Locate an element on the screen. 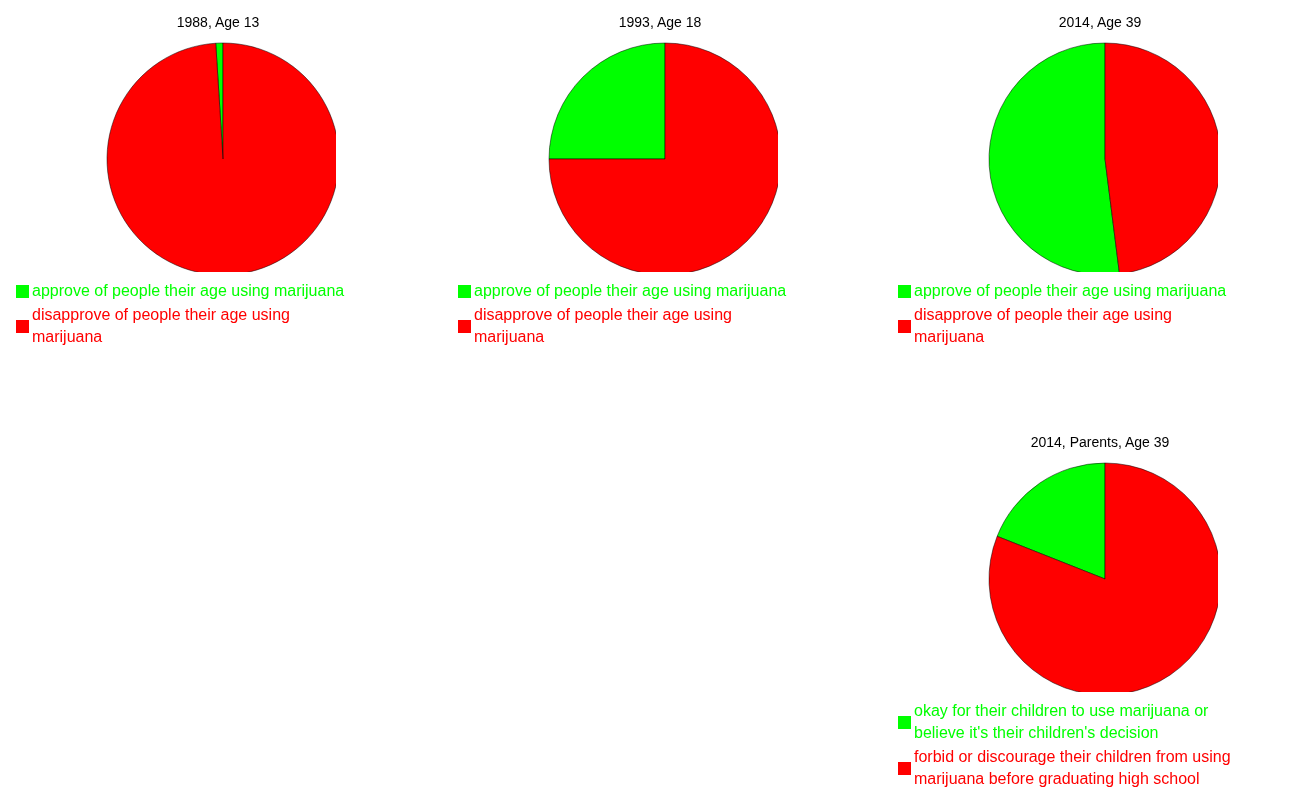  chart-title: 1988, Age 13 is located at coordinates (218, 22).